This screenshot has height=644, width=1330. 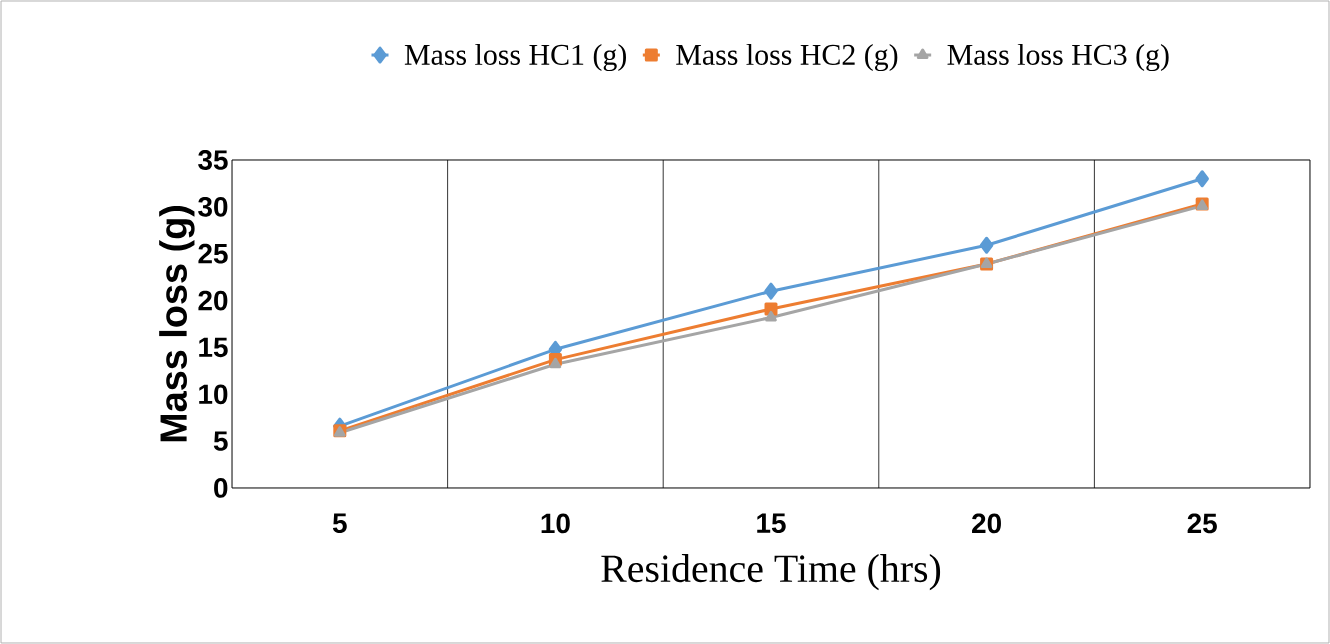 I want to click on x-tick-label: 25, so click(x=1202, y=523).